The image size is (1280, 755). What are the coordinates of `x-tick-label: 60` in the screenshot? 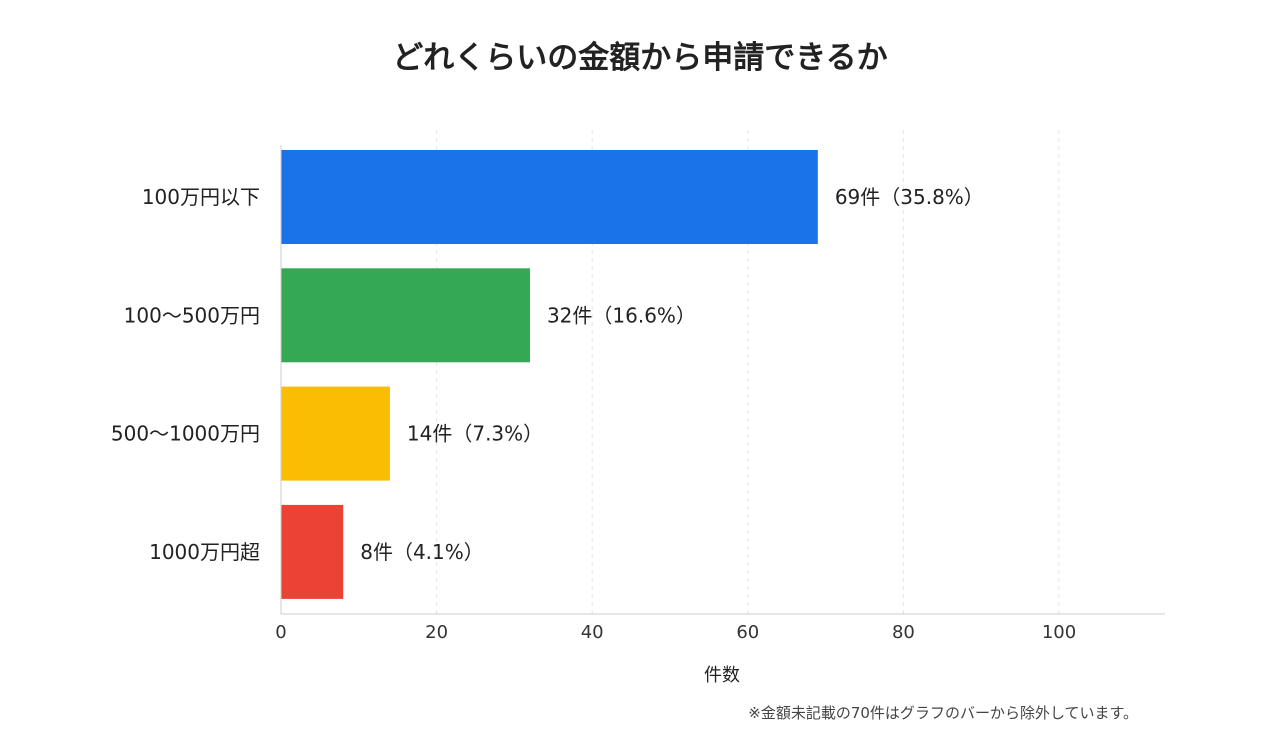 It's located at (747, 632).